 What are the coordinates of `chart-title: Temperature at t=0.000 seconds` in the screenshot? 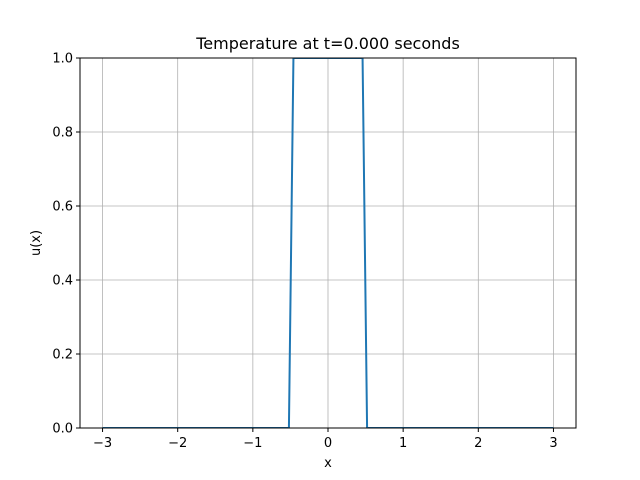 It's located at (327, 43).